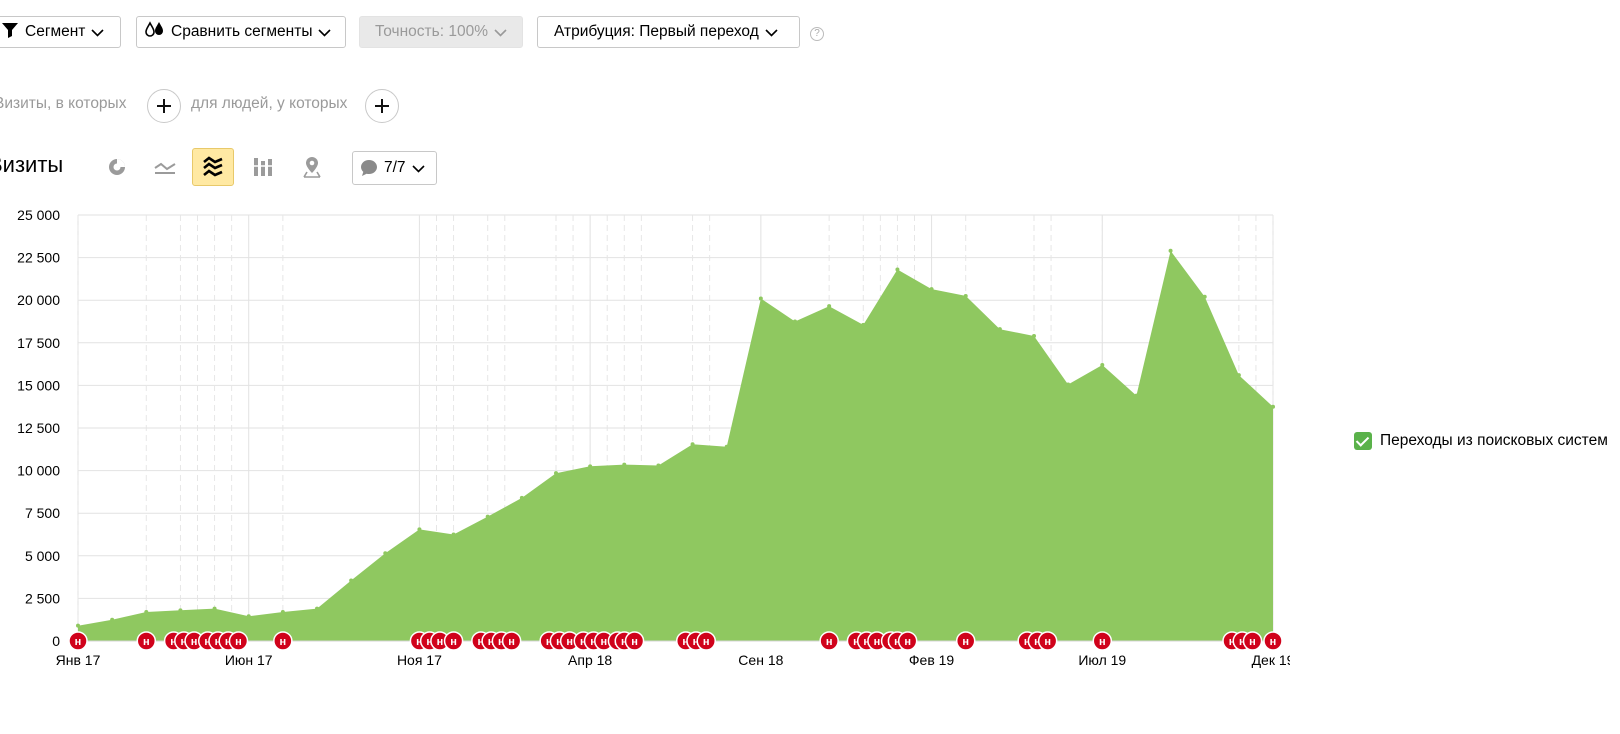 The width and height of the screenshot is (1620, 734). What do you see at coordinates (38, 215) in the screenshot?
I see `y-tick-label: 25 000` at bounding box center [38, 215].